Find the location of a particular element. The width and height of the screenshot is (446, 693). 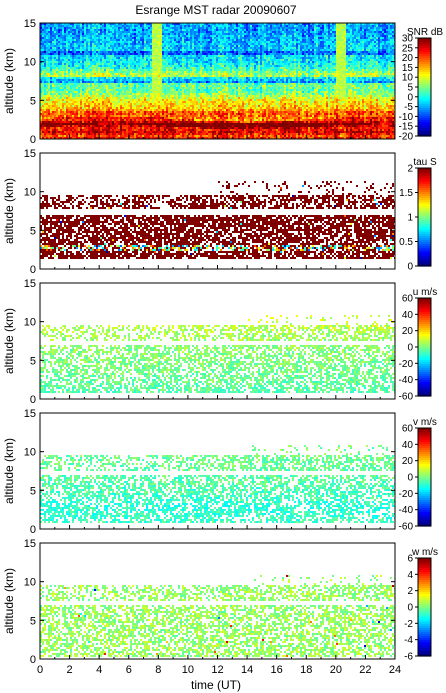

colorbar-tick-label: 5 is located at coordinates (410, 88).